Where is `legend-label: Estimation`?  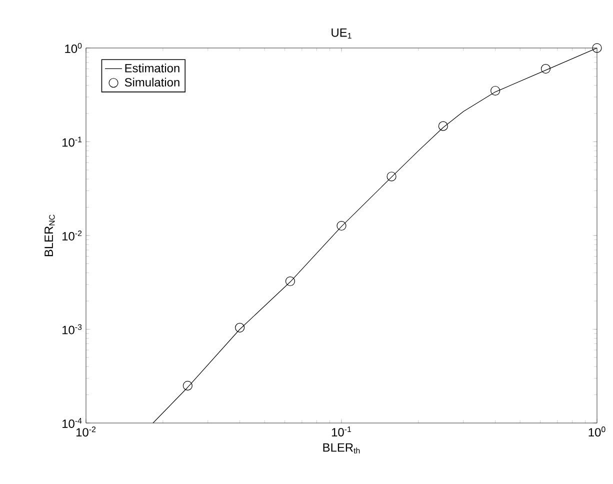
legend-label: Estimation is located at coordinates (152, 68).